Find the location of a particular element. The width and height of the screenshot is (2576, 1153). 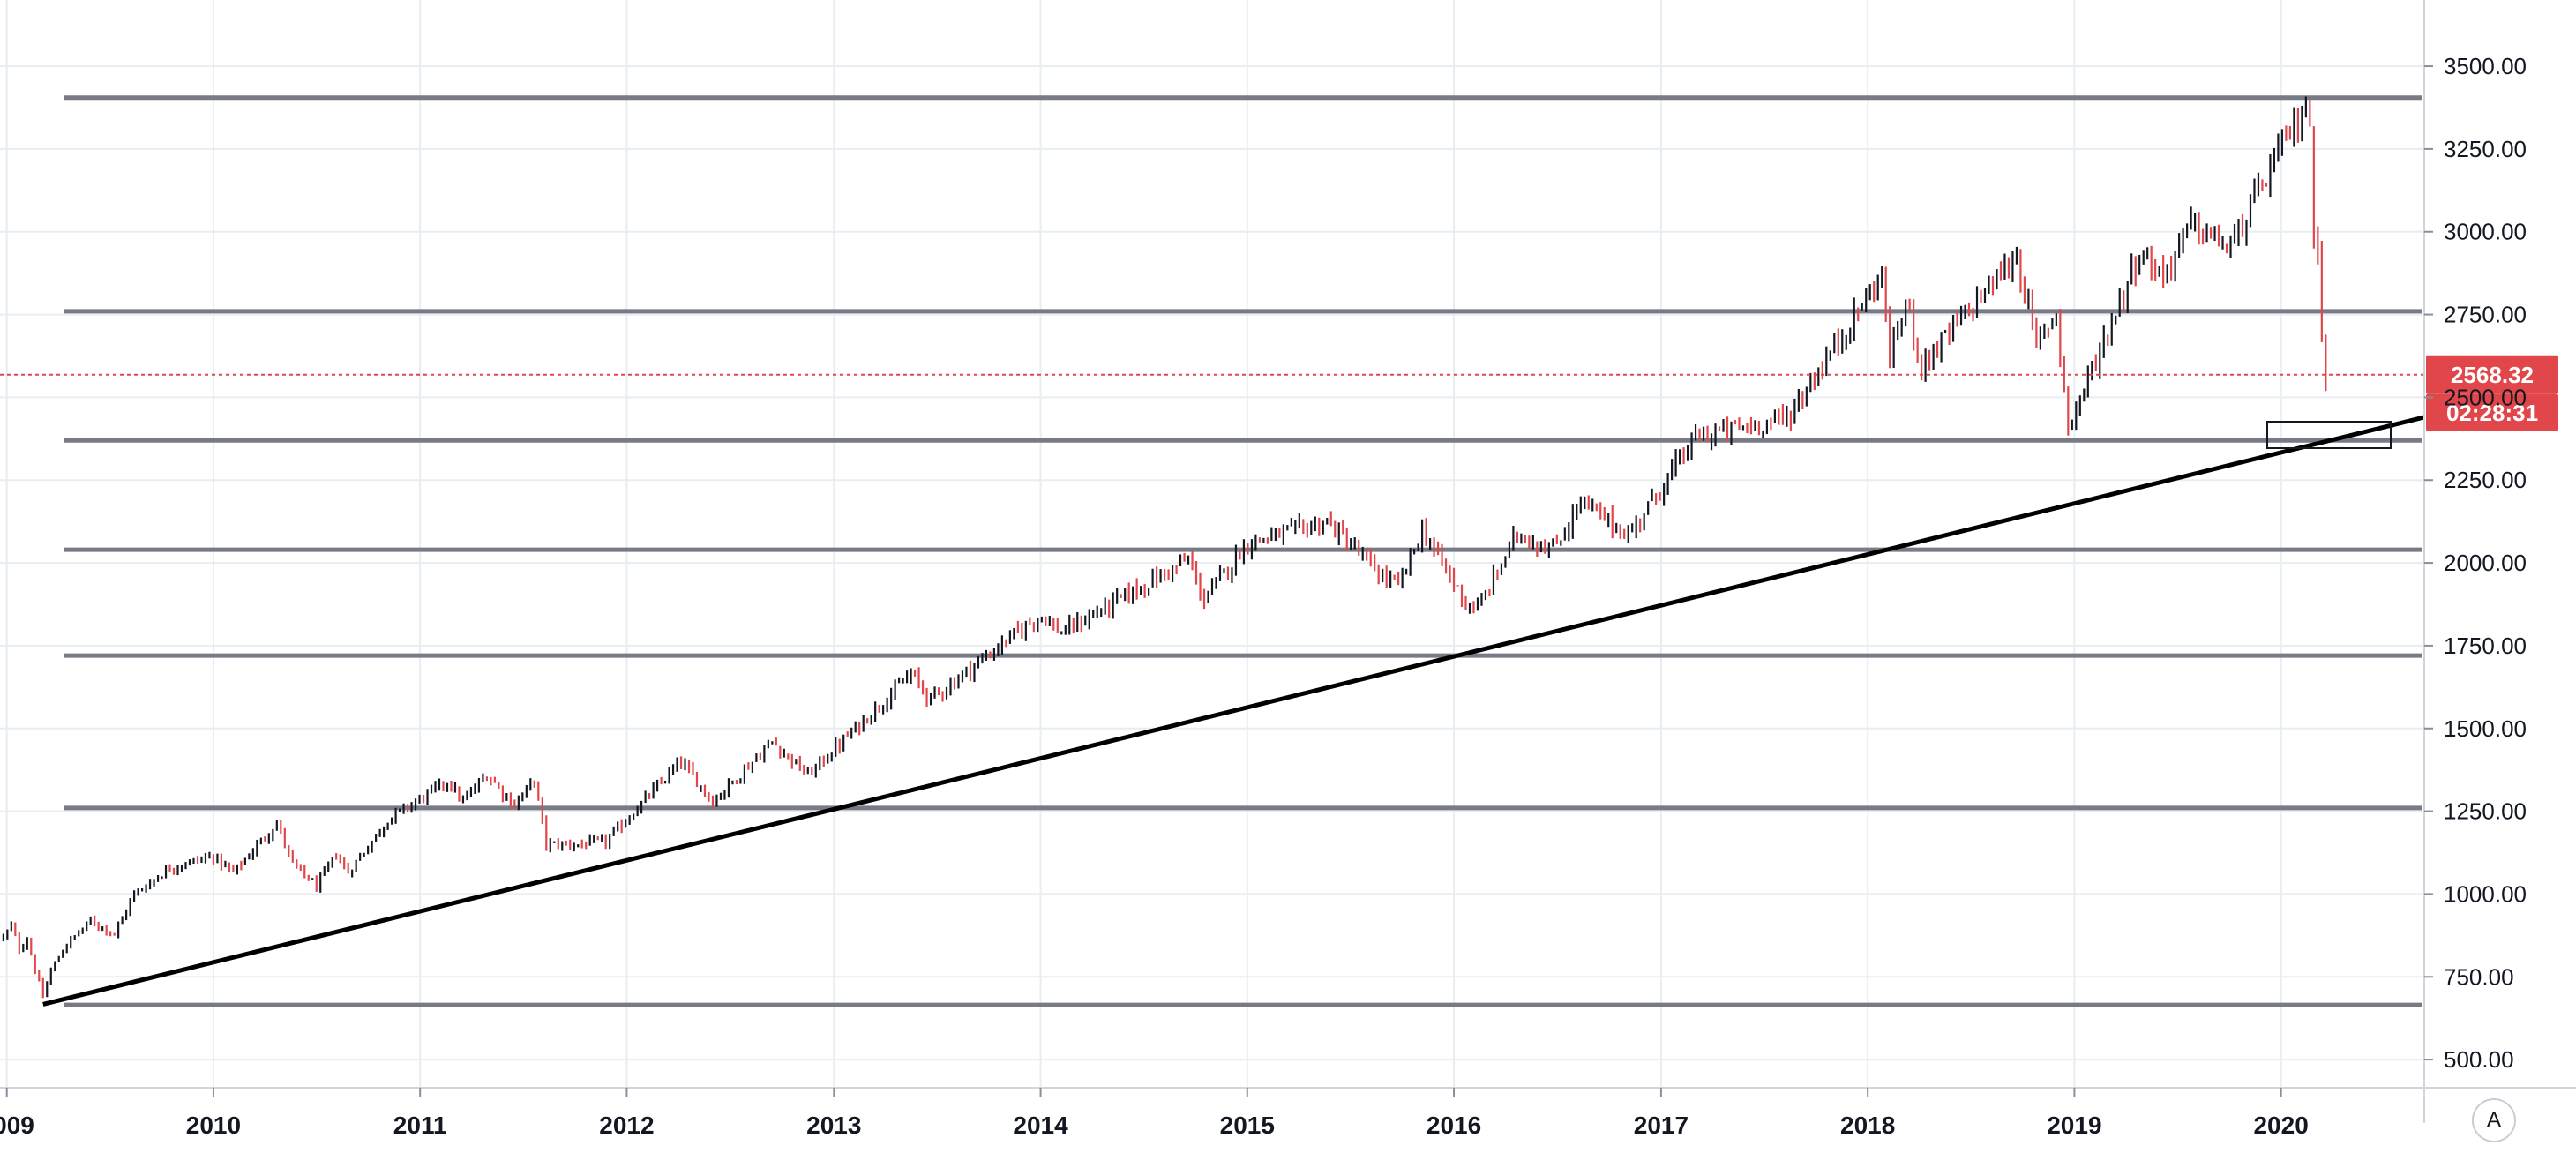

y-tick-label: 500.00 is located at coordinates (2479, 1059).